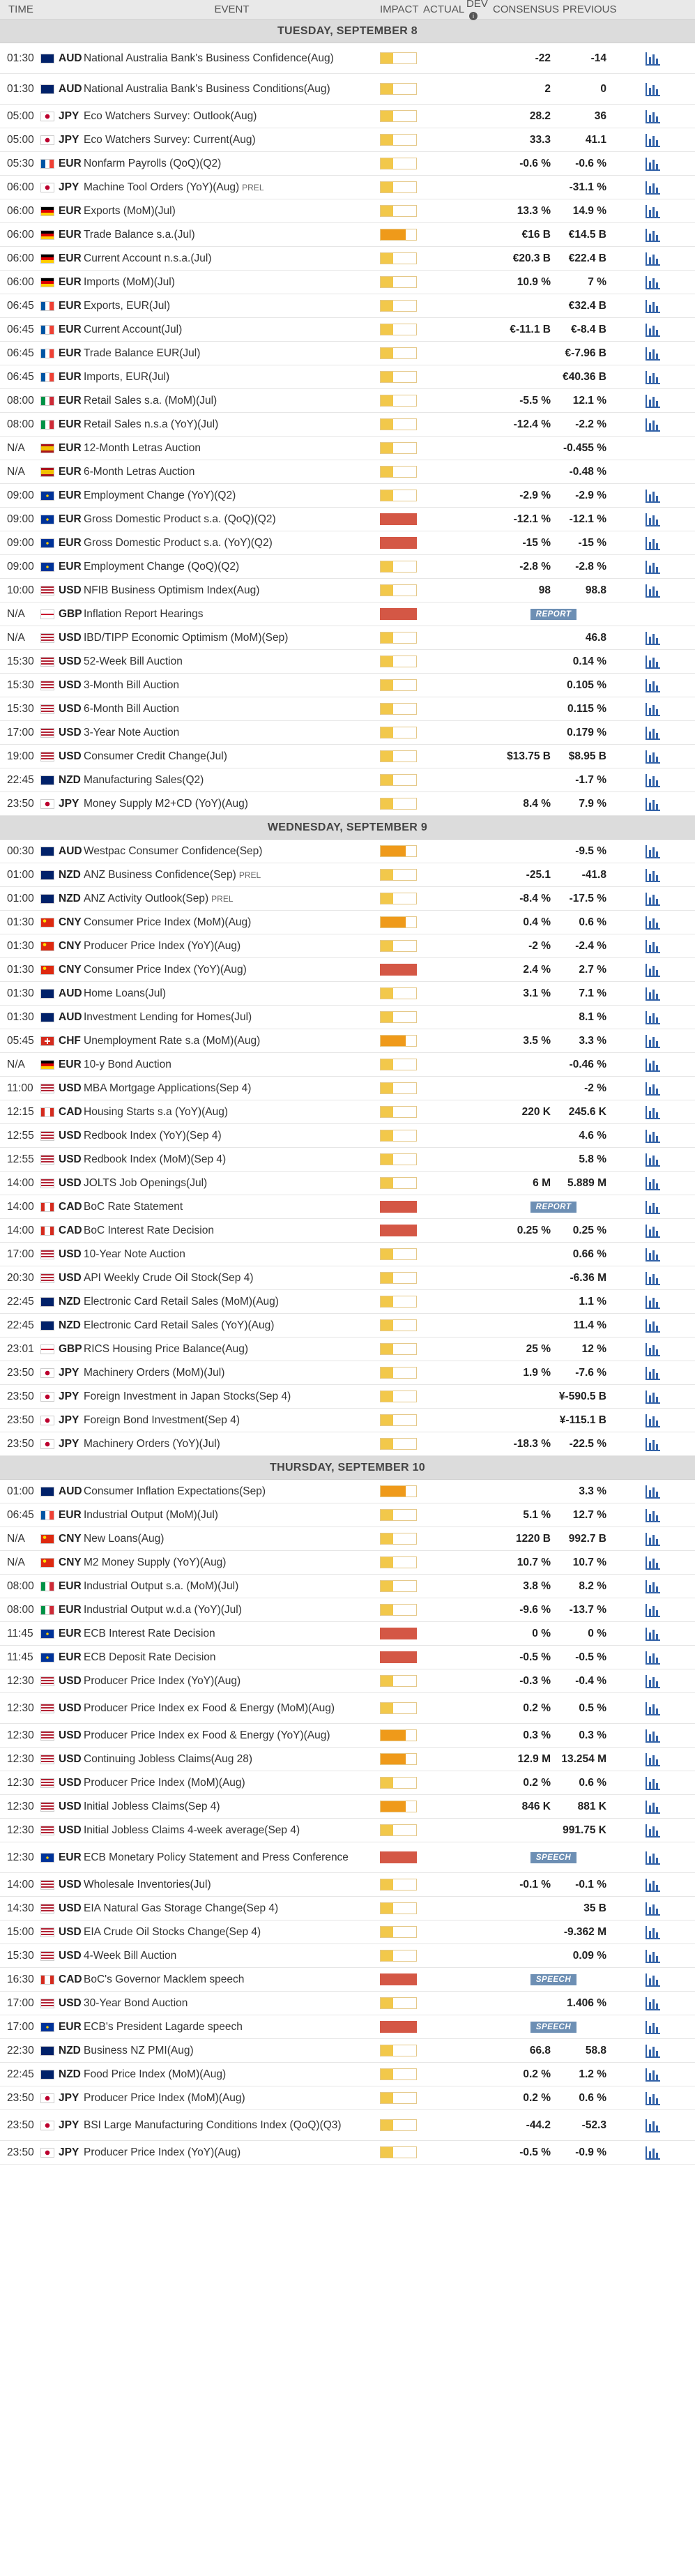  Describe the element at coordinates (347, 282) in the screenshot. I see `event-row: 06:00 EUR Imports (MoM)(Jul) 10.9 % 7 %` at that location.